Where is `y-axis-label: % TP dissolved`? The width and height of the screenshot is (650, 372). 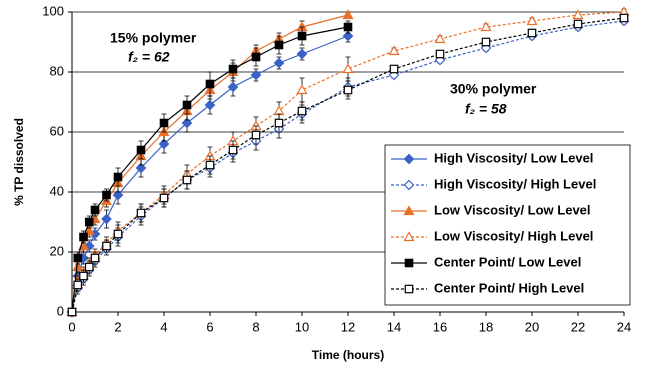 y-axis-label: % TP dissolved is located at coordinates (19, 162).